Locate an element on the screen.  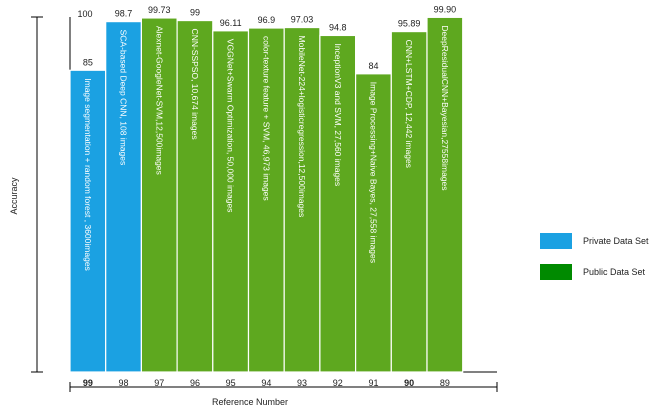
value-label-98: 98.7 is located at coordinates (124, 14).